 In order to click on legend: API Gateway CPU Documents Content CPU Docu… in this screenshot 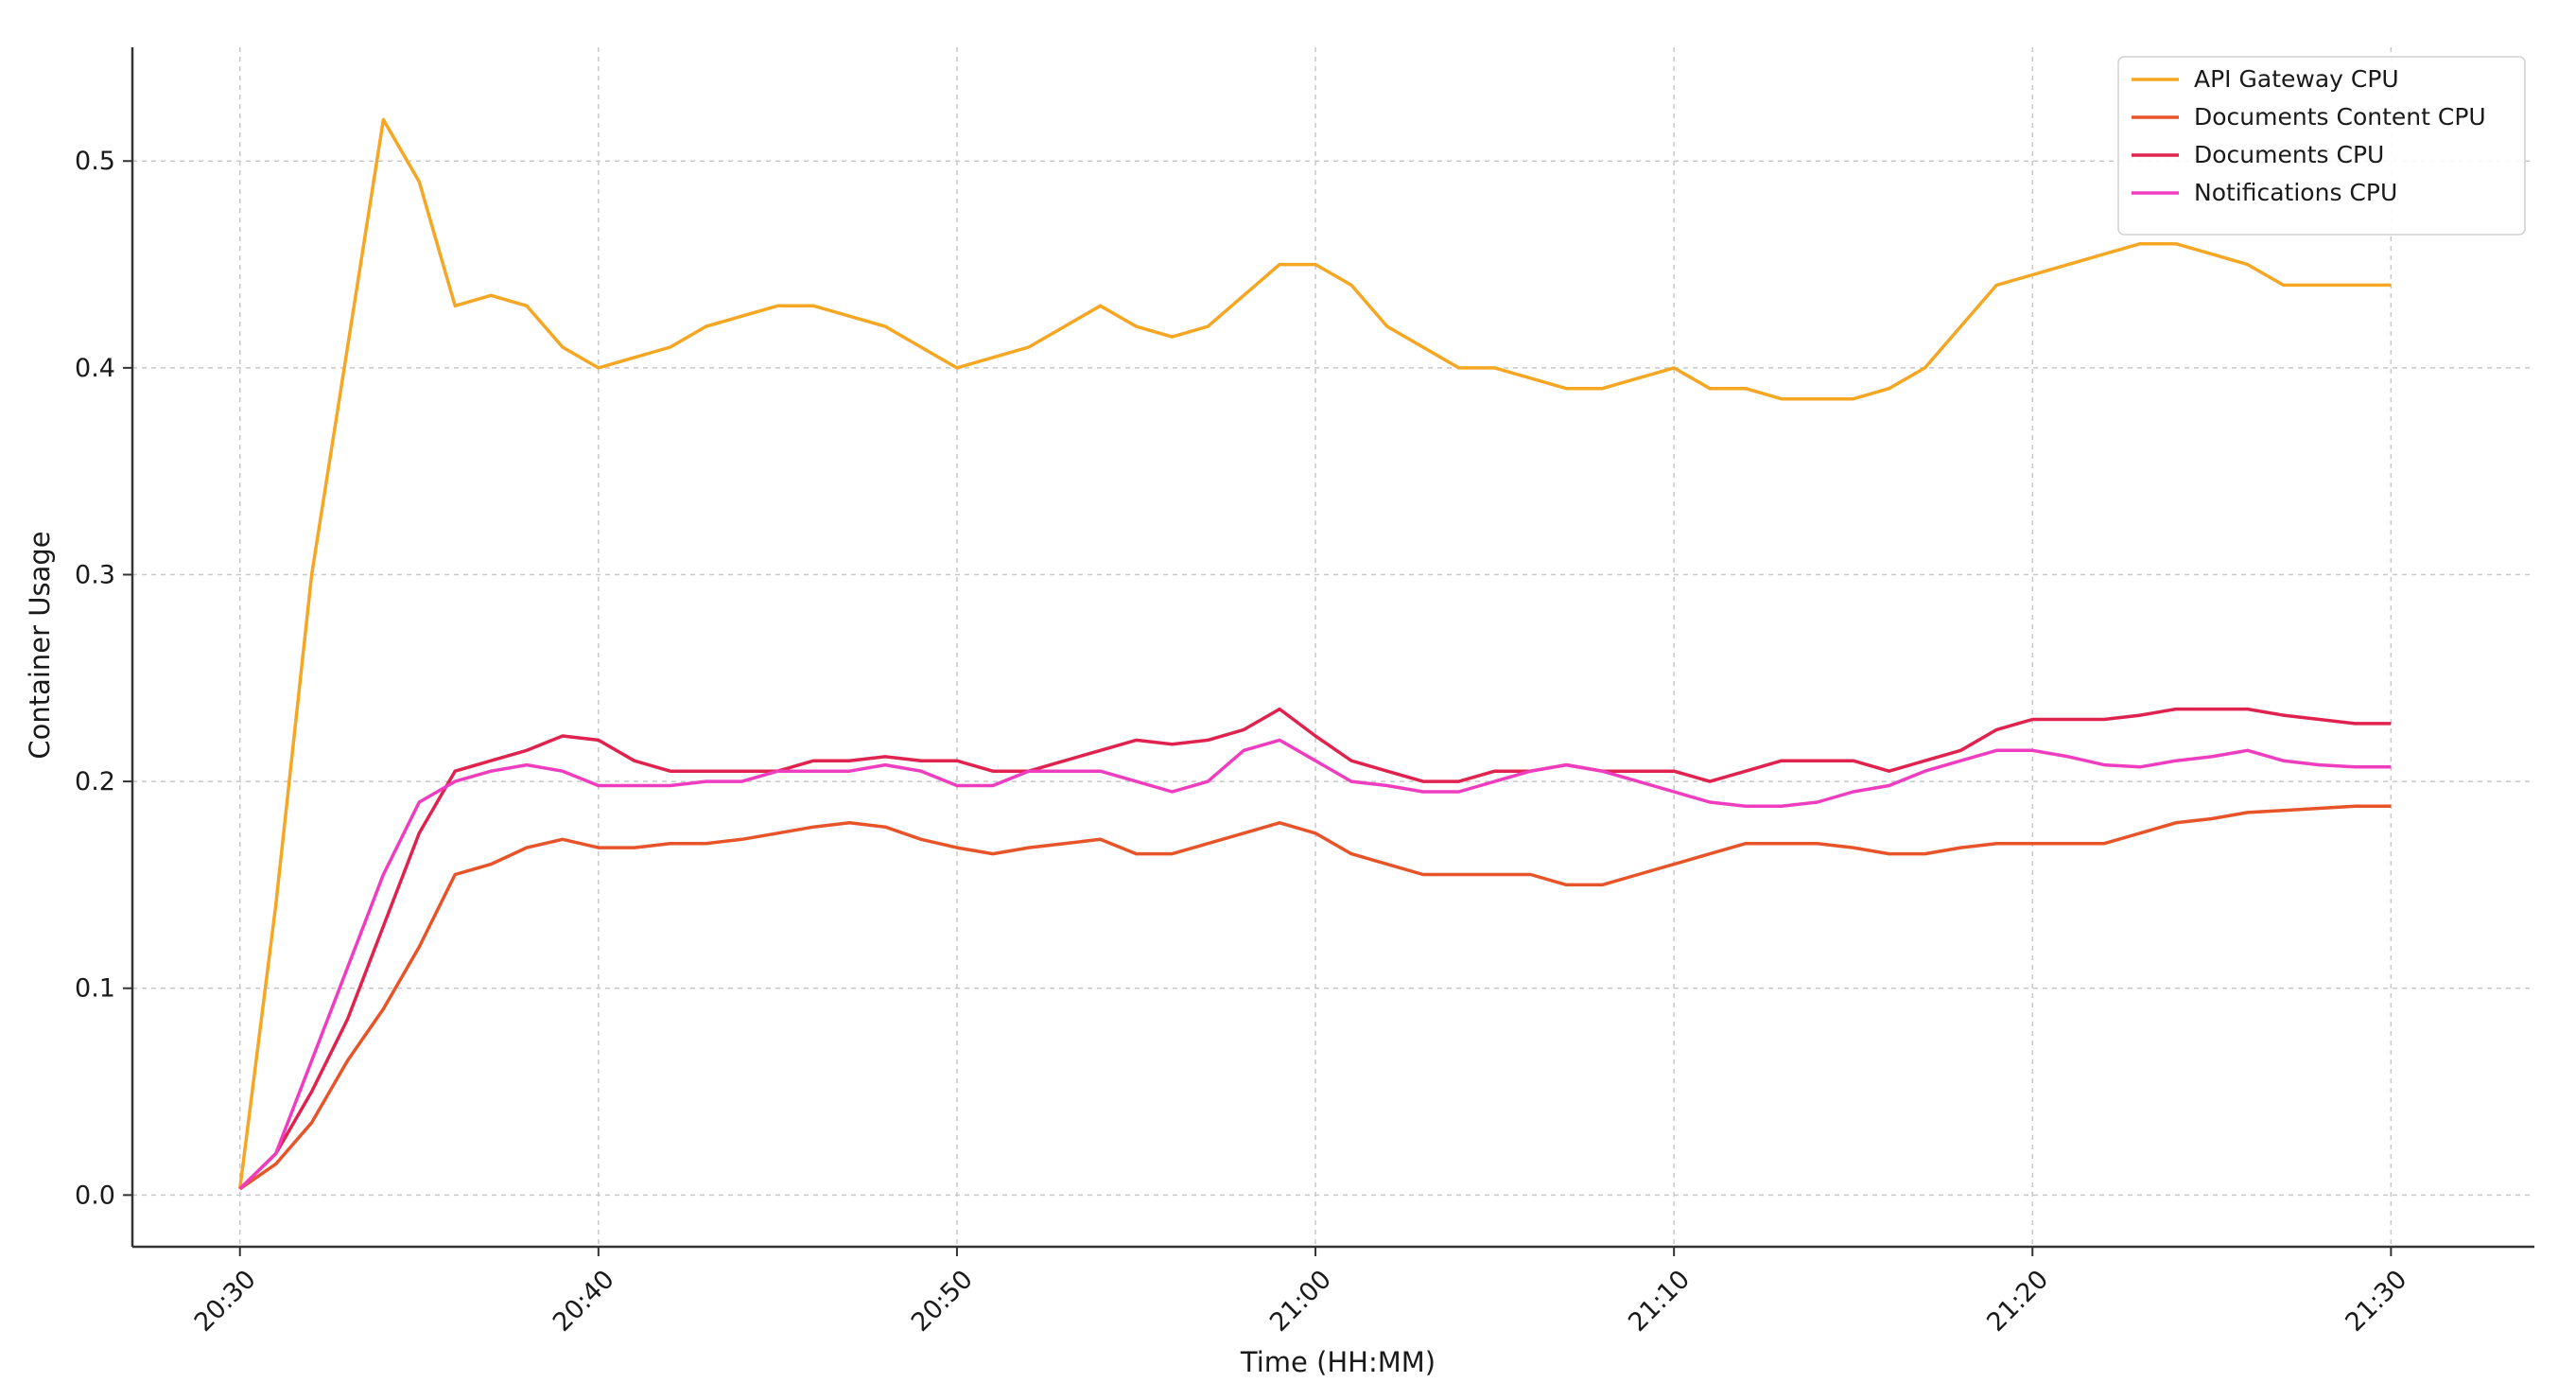, I will do `click(2321, 146)`.